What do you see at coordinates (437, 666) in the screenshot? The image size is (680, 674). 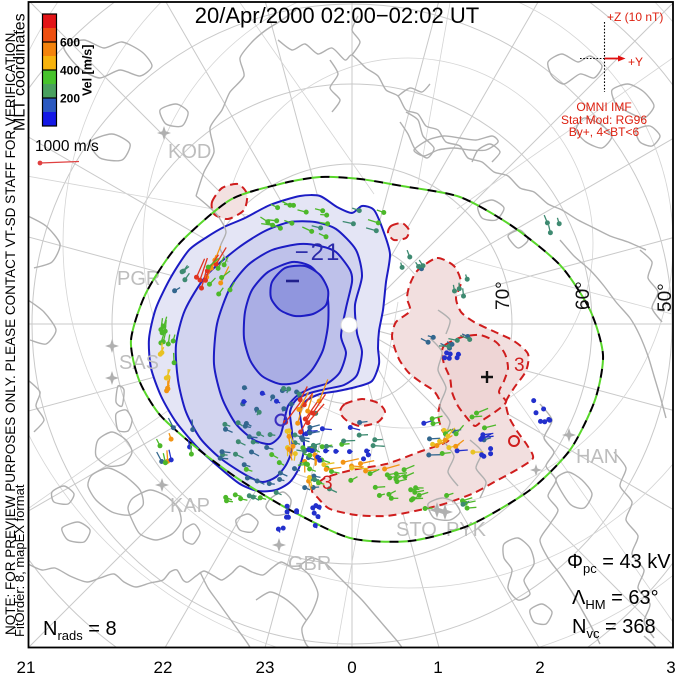 I see `svg-text: 1` at bounding box center [437, 666].